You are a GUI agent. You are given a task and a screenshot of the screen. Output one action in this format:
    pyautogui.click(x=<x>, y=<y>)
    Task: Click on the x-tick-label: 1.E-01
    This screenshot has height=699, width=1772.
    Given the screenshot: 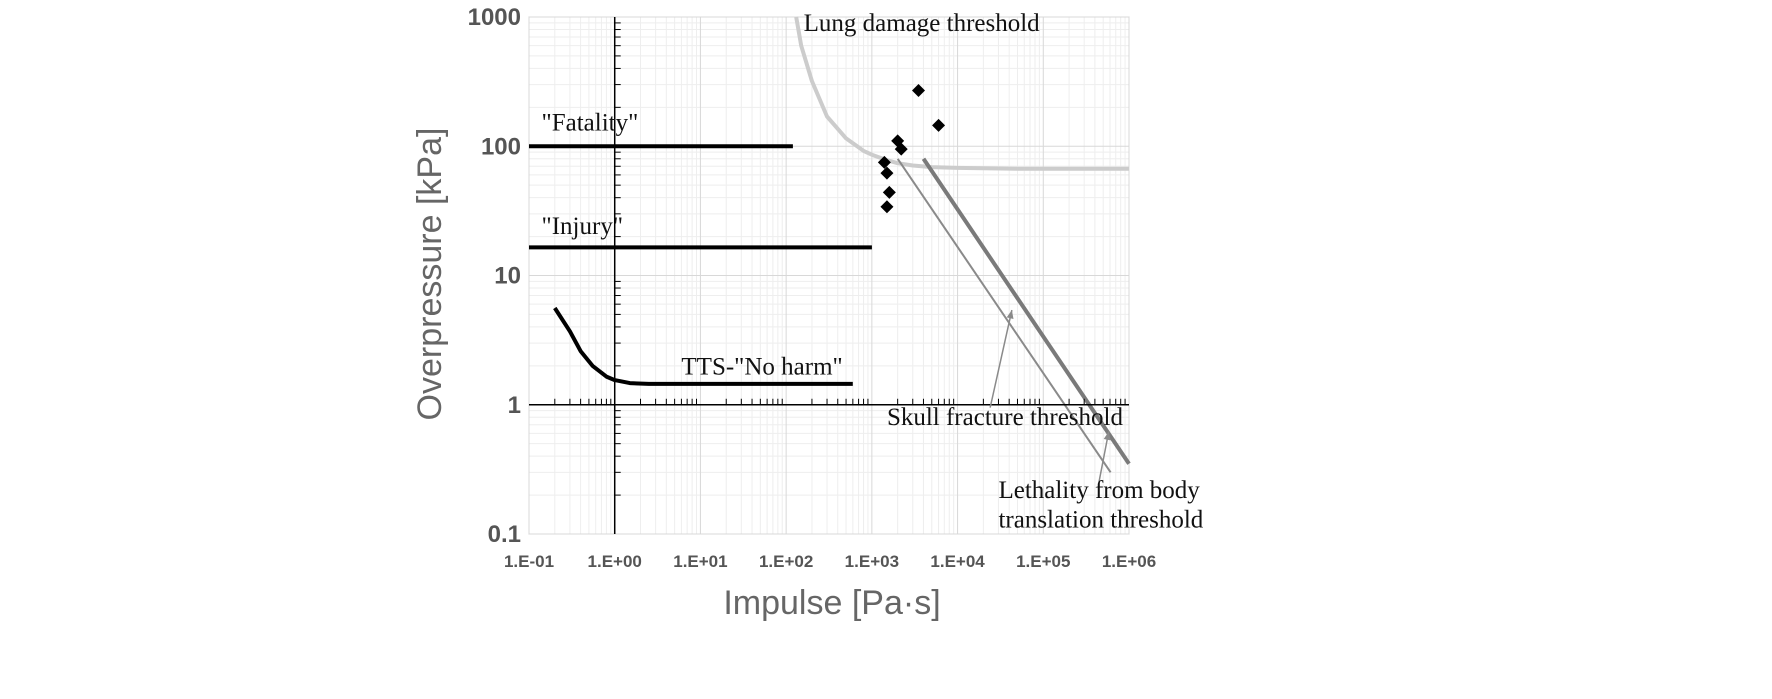 What is the action you would take?
    pyautogui.click(x=529, y=561)
    